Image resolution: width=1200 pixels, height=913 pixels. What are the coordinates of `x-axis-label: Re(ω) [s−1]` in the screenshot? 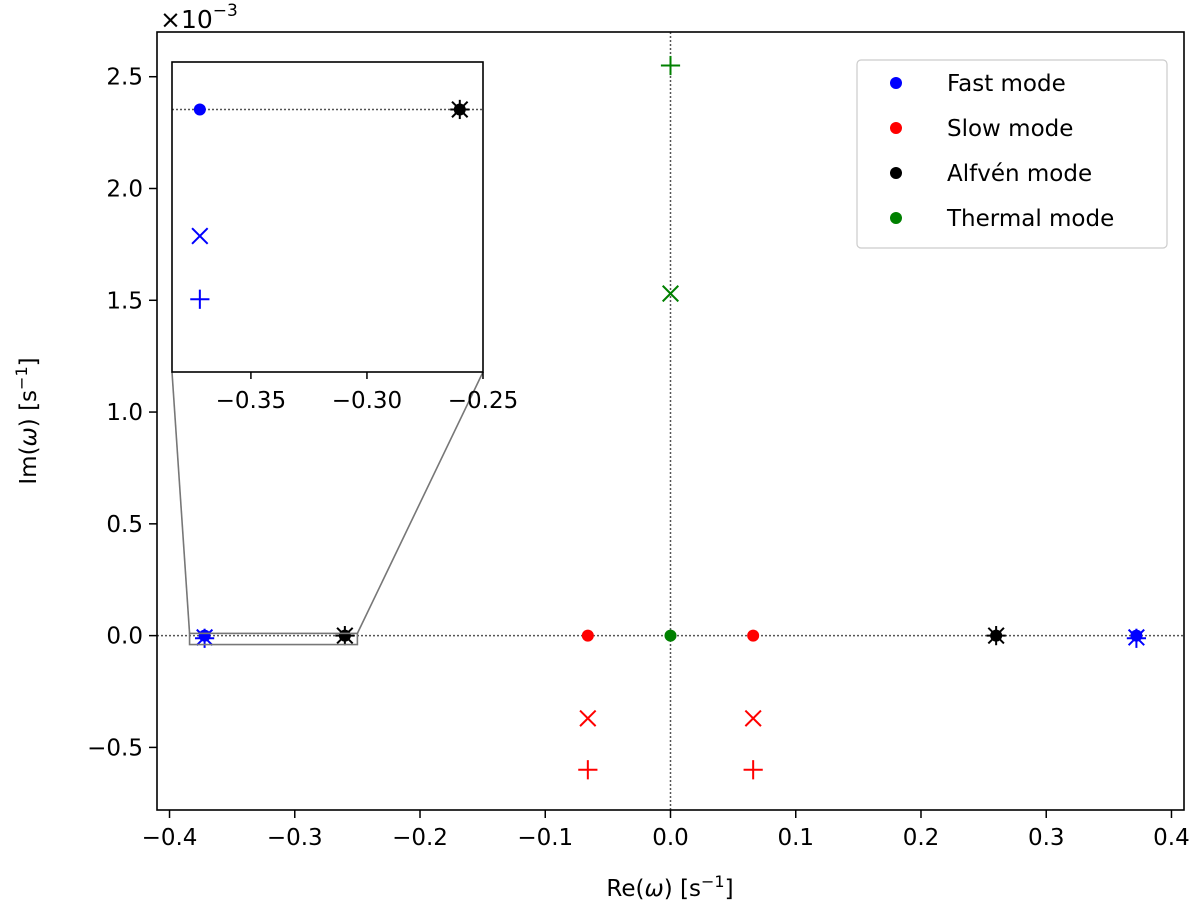 It's located at (669, 887).